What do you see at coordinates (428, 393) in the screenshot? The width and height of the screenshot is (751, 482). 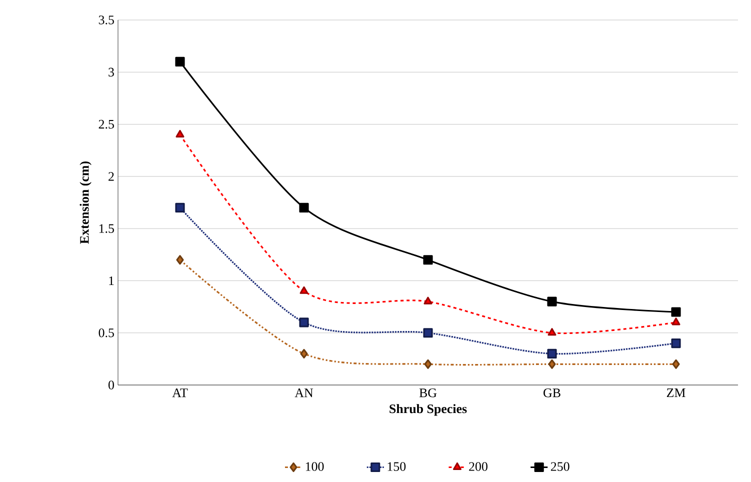 I see `x-tick-label: BG` at bounding box center [428, 393].